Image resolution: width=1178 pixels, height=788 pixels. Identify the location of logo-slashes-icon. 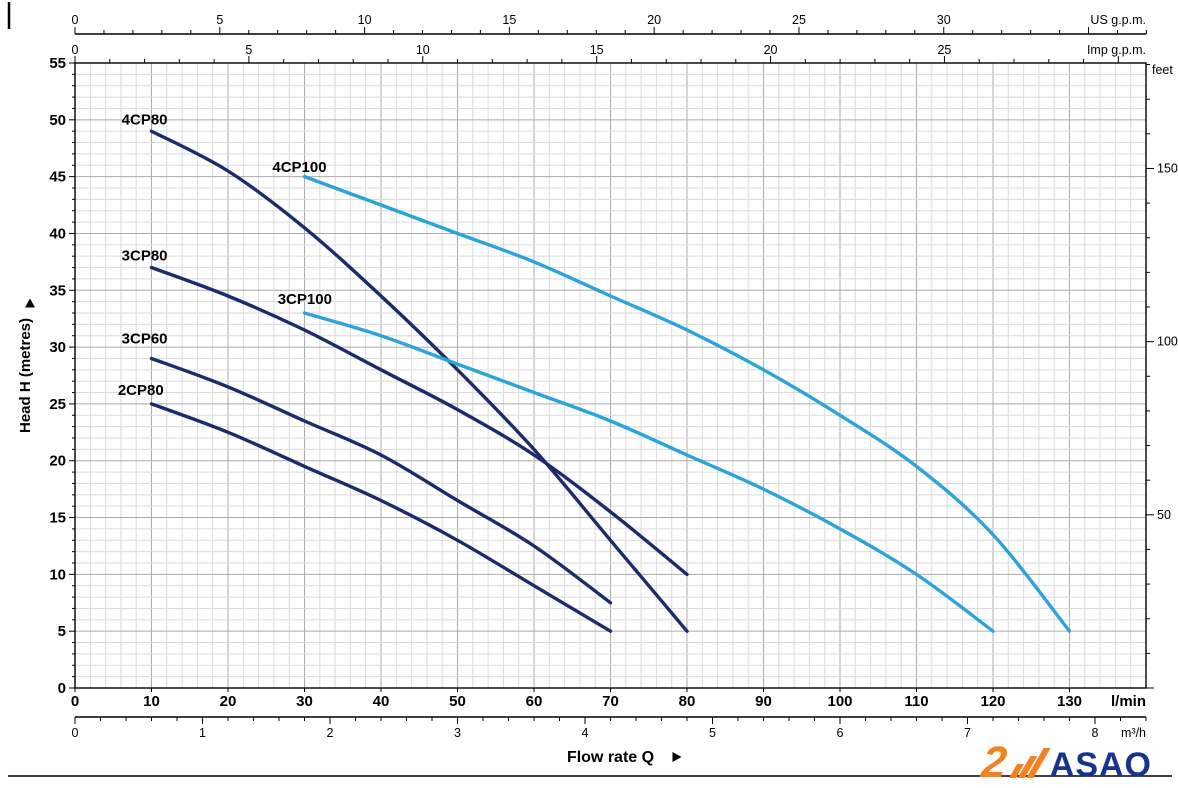
(1029, 763).